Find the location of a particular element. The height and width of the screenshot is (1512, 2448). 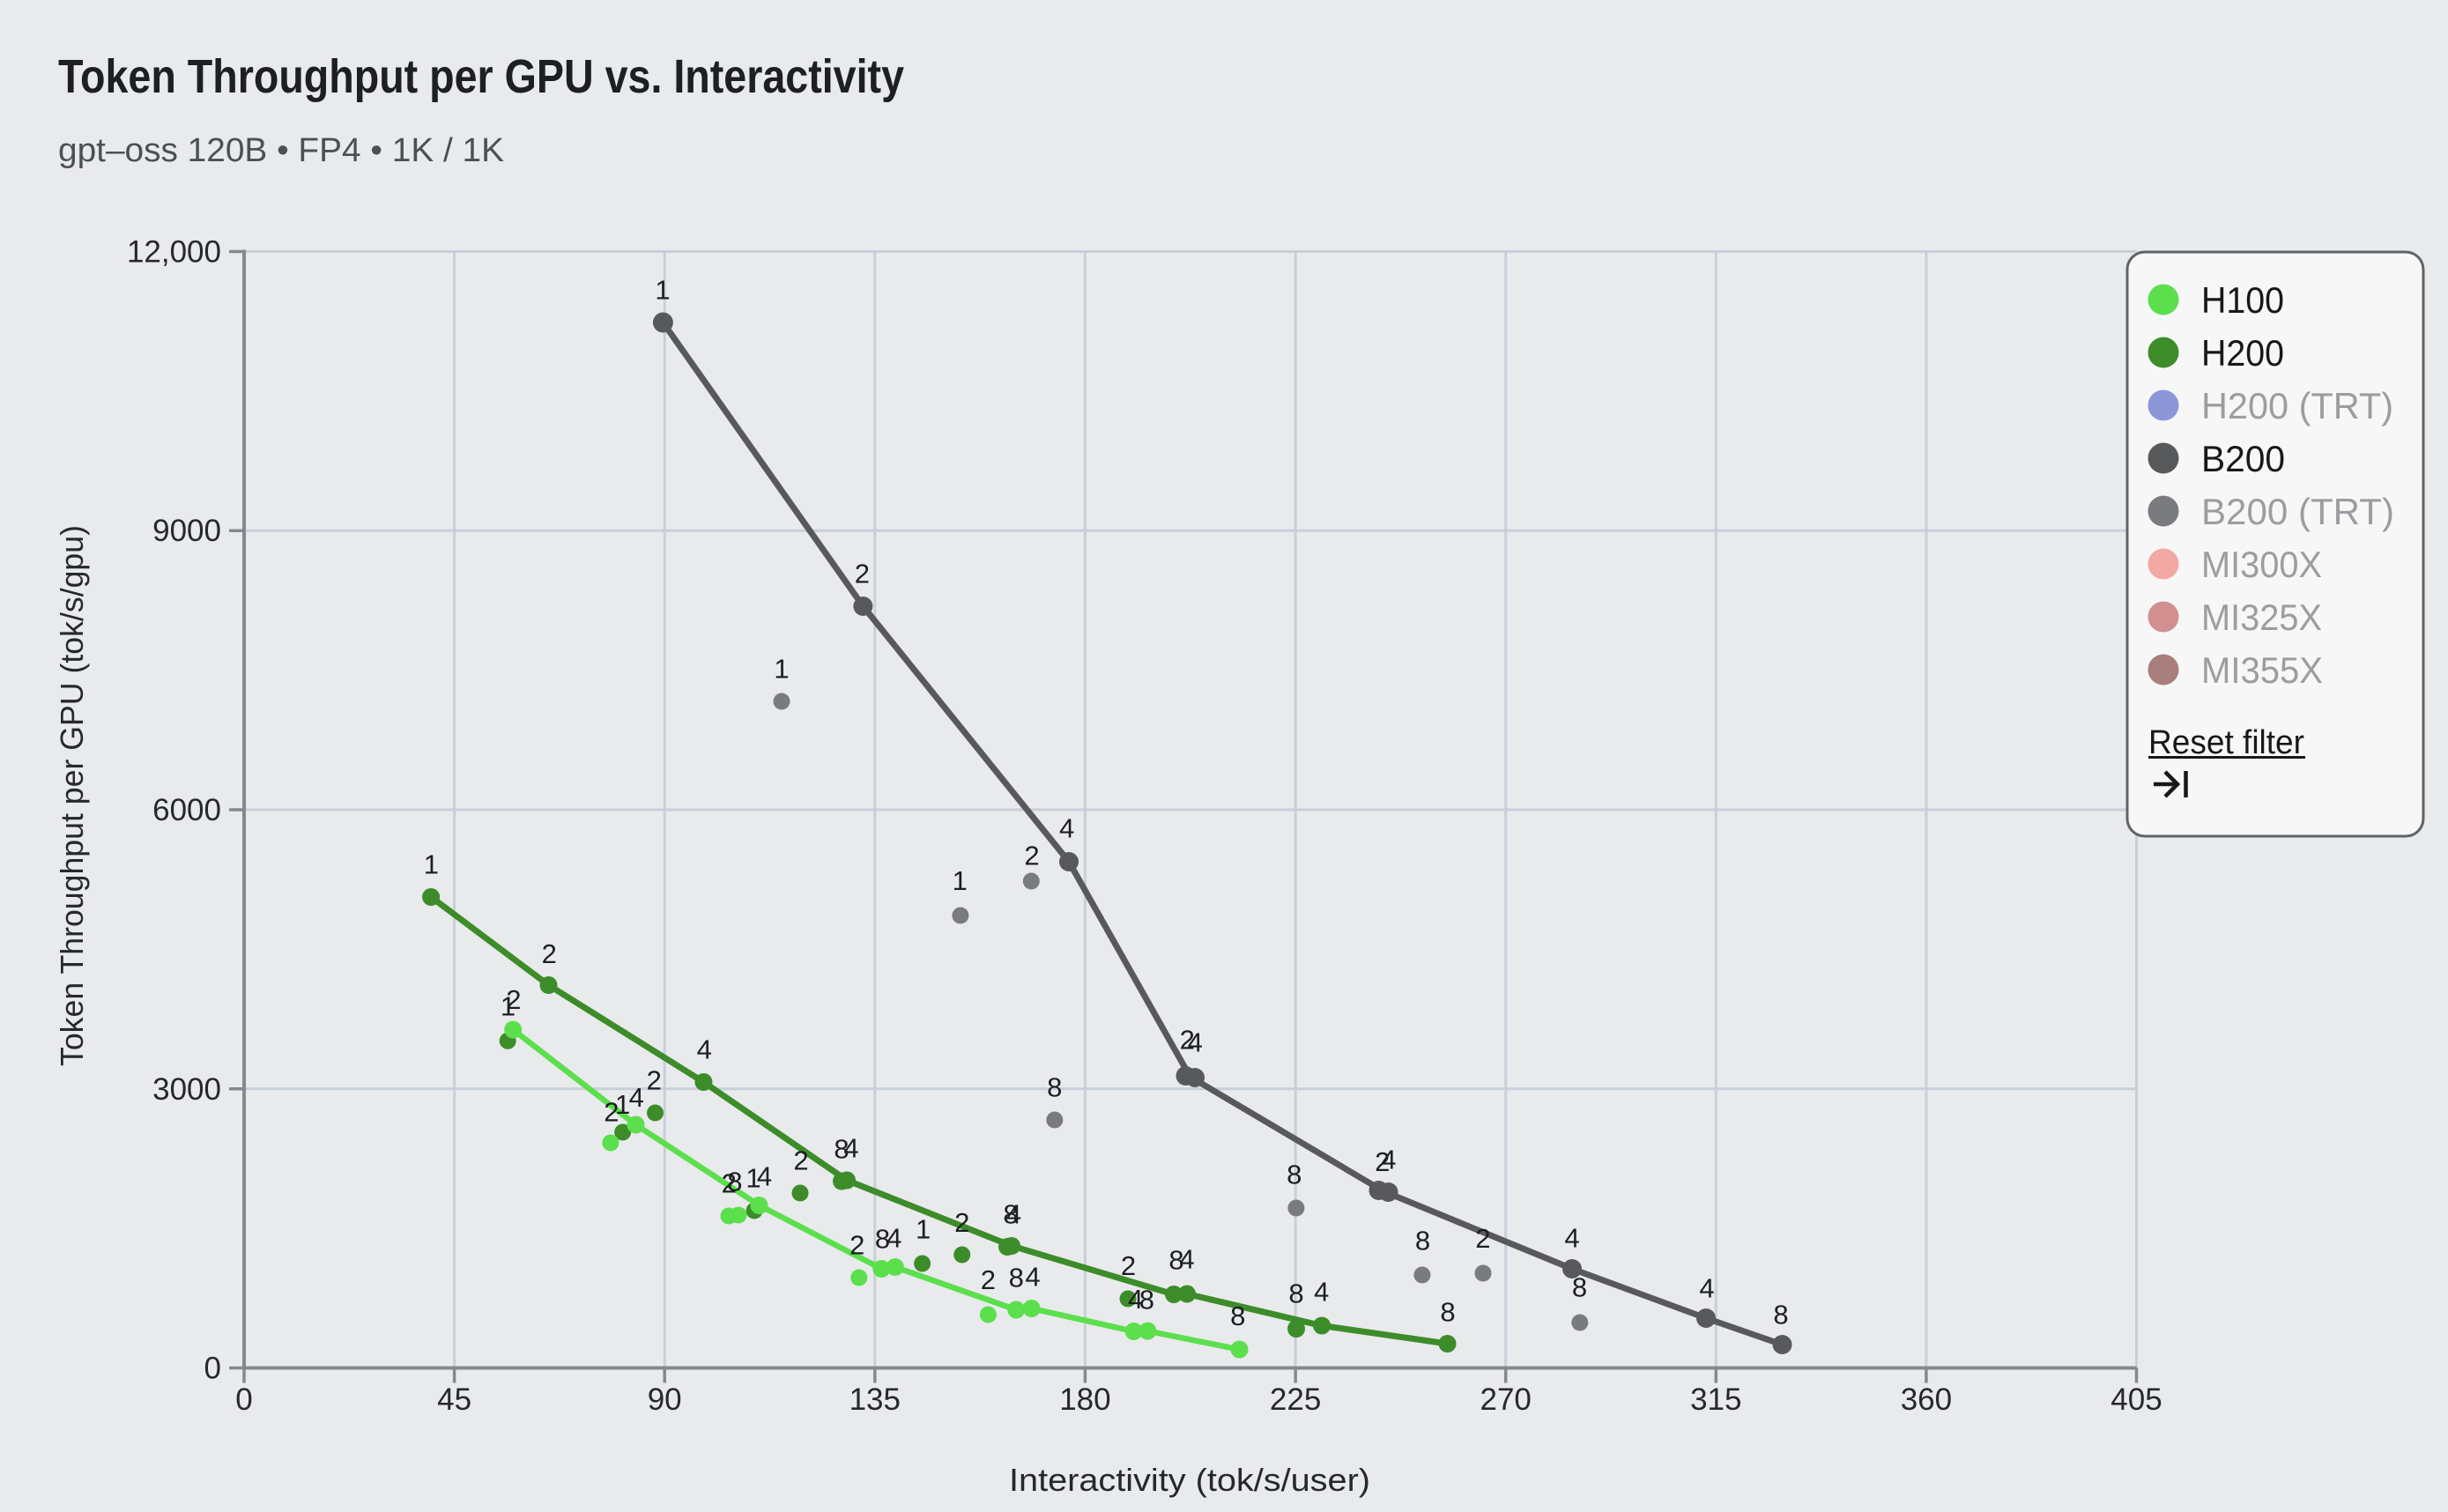

svg-text: 360 is located at coordinates (1926, 1399).